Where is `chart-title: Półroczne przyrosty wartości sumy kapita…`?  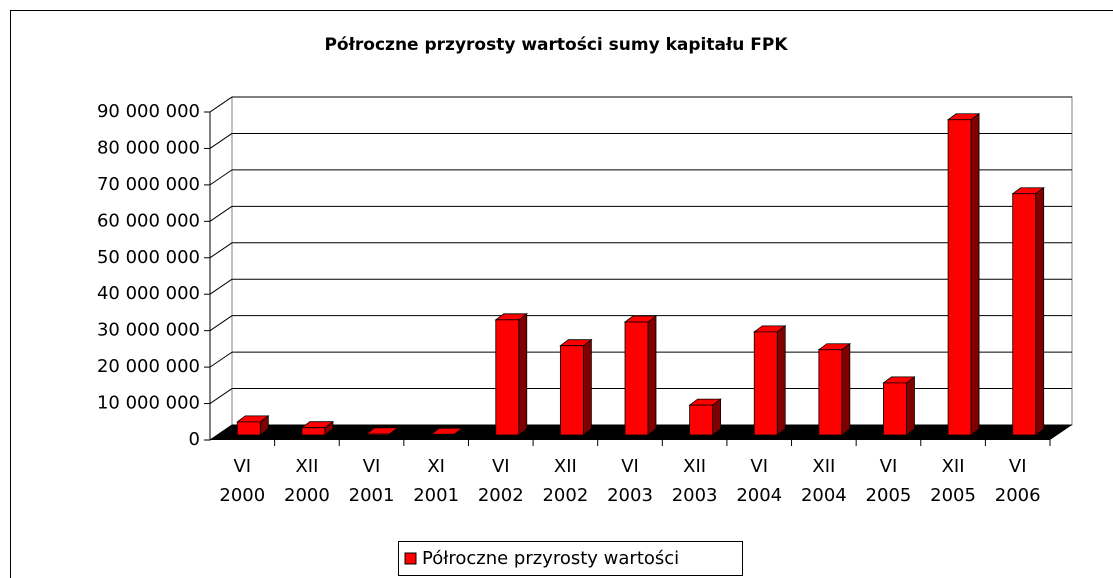
chart-title: Półroczne przyrosty wartości sumy kapita… is located at coordinates (556, 45).